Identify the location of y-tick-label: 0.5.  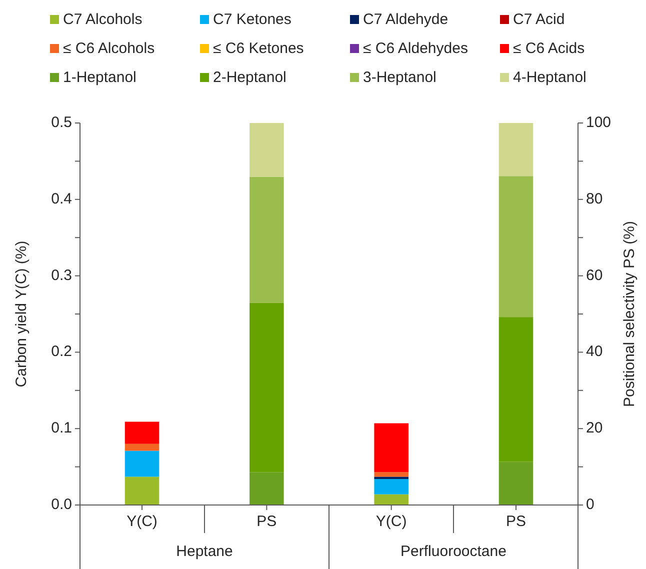
(61, 122).